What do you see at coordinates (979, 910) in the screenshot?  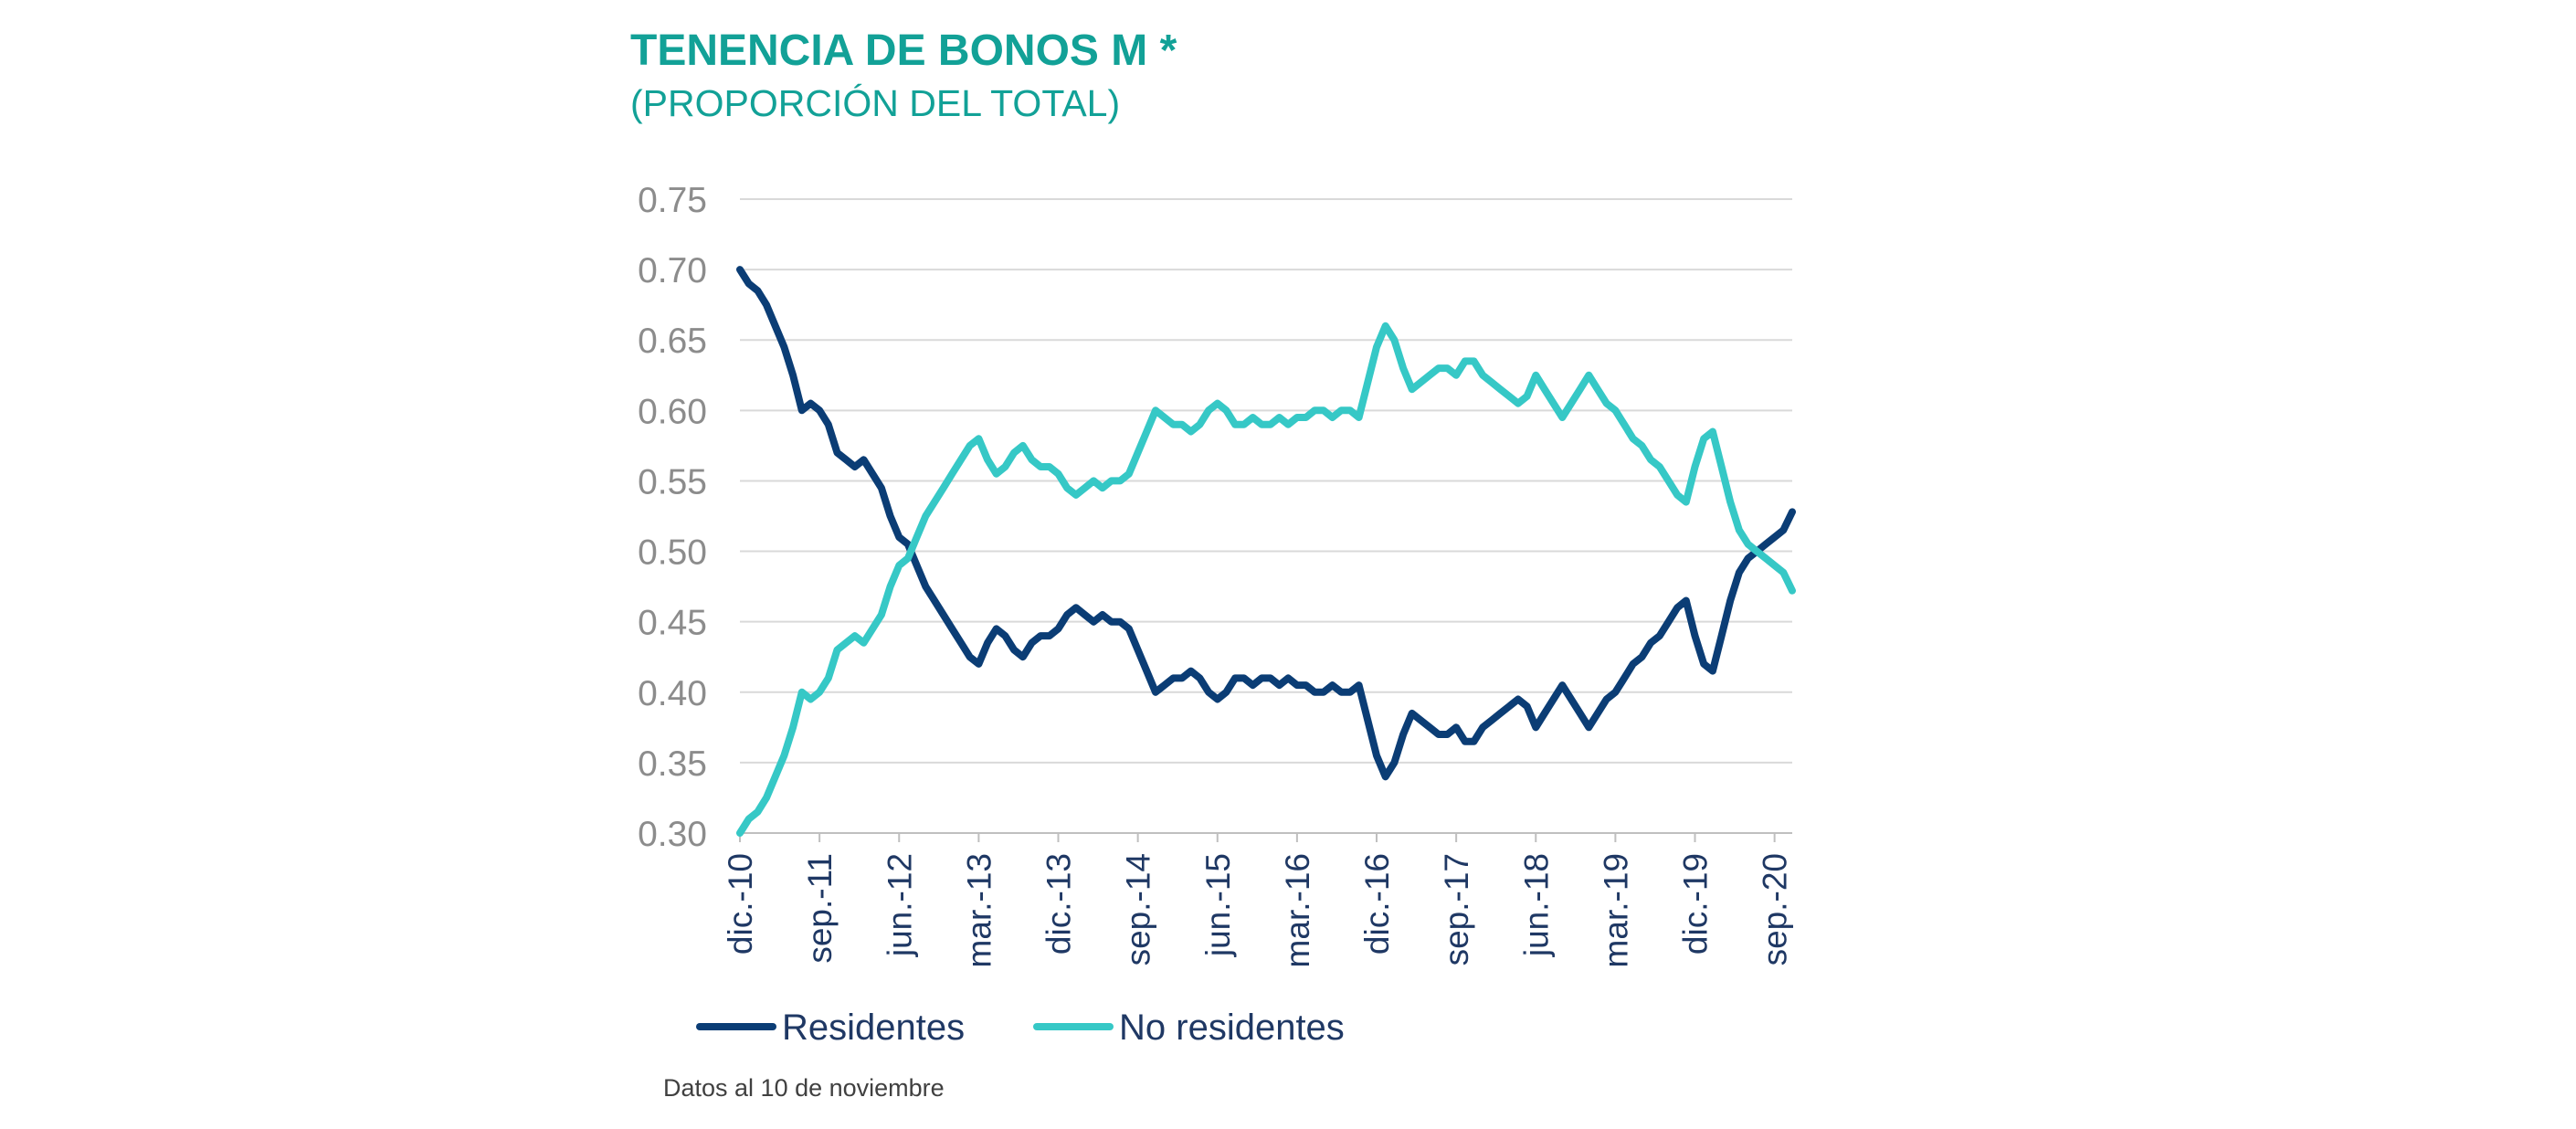 I see `x-tick-label: mar.-13` at bounding box center [979, 910].